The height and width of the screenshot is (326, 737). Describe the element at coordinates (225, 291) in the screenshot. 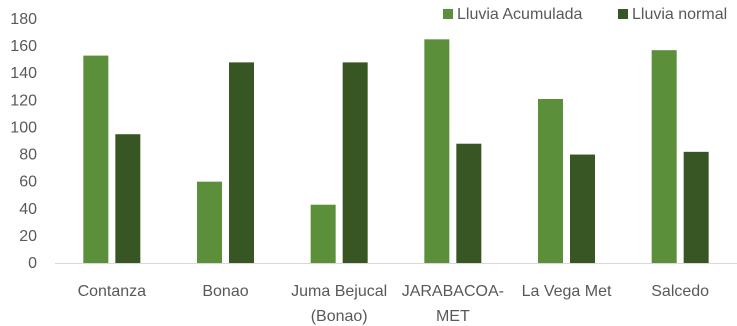

I see `x-category-label: Bonao` at that location.